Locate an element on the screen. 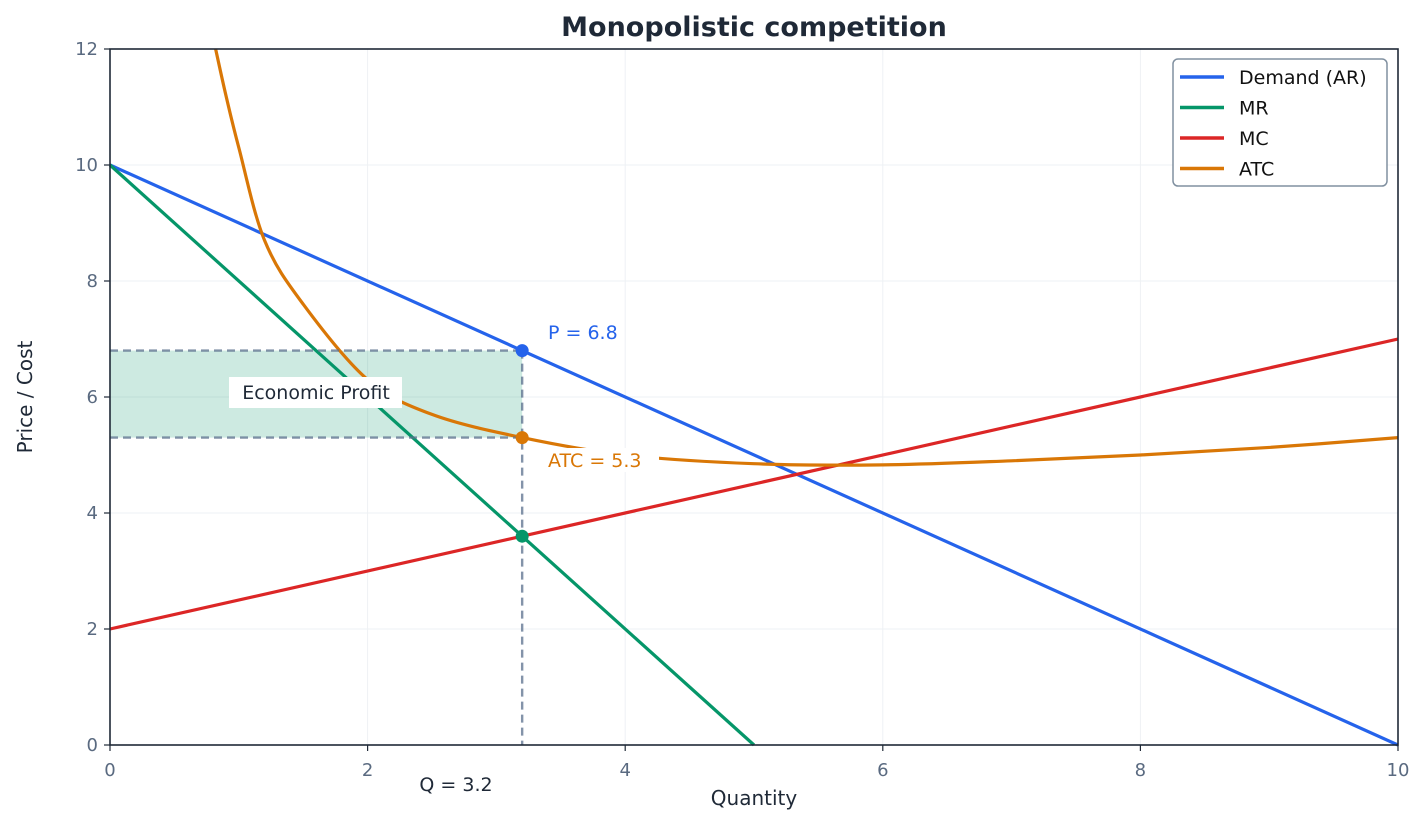  y-tick-label: 2 is located at coordinates (92, 629).